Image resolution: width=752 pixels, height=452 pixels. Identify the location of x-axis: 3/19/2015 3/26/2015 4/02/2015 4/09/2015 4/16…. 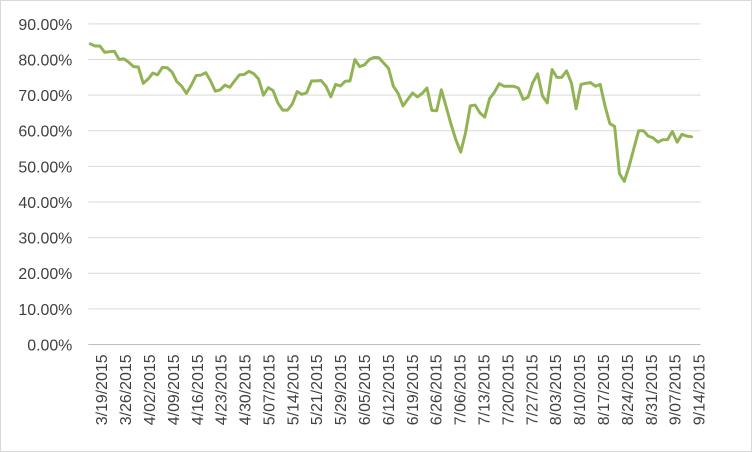
(401, 389).